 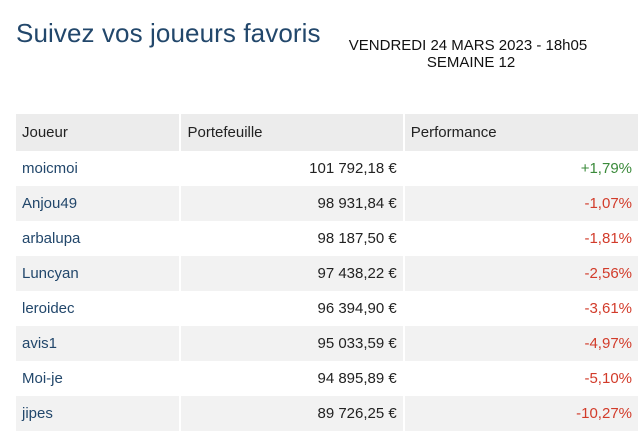 What do you see at coordinates (521, 413) in the screenshot?
I see `performance-value: -10,27%` at bounding box center [521, 413].